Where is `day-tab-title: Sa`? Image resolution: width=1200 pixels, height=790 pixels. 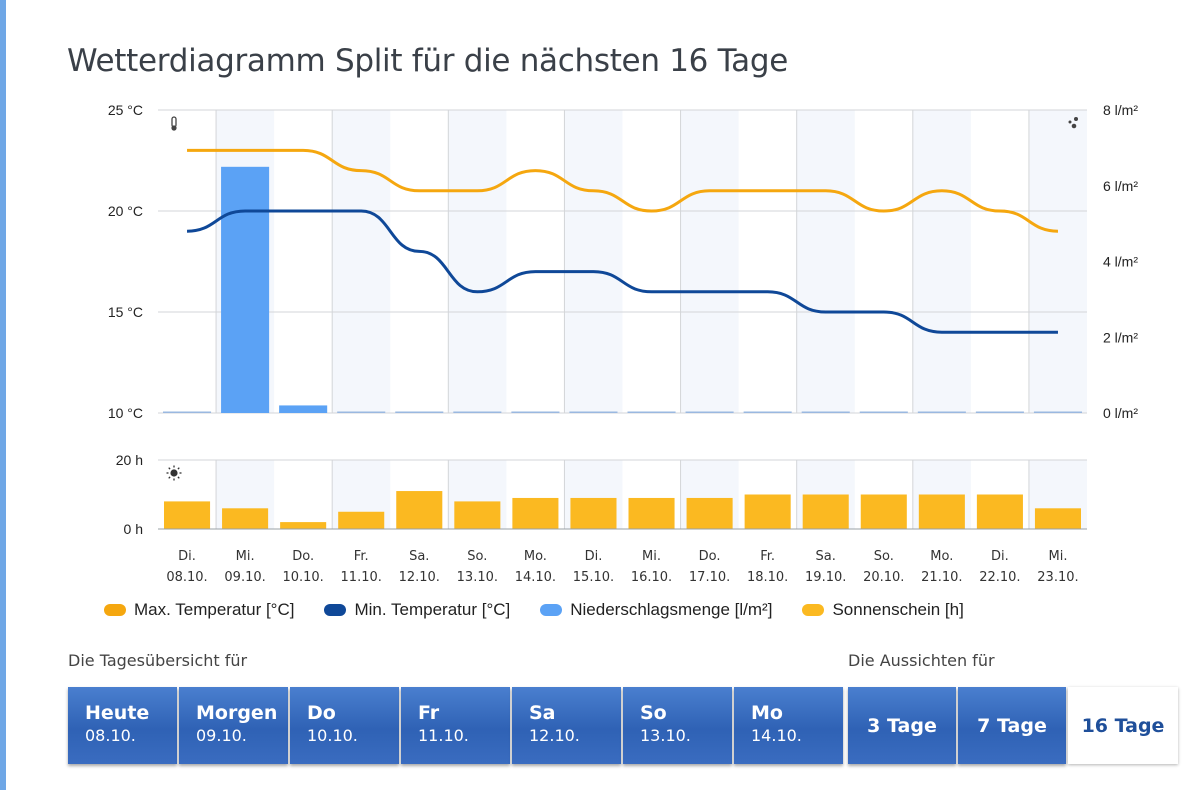
day-tab-title: Sa is located at coordinates (542, 713).